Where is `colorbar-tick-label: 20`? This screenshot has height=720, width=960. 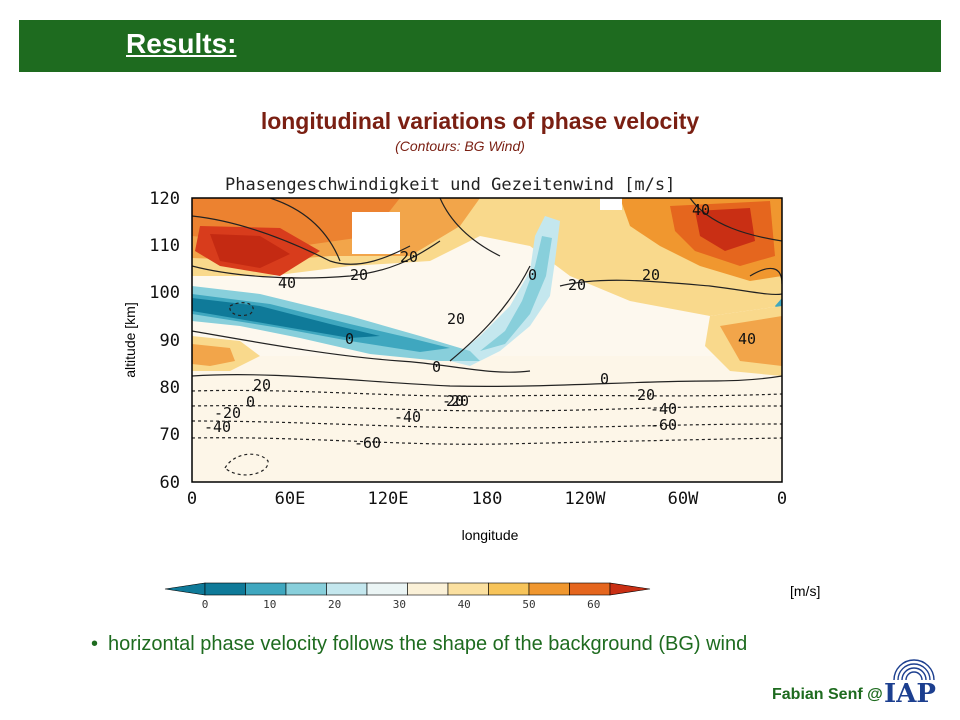
colorbar-tick-label: 20 is located at coordinates (334, 604).